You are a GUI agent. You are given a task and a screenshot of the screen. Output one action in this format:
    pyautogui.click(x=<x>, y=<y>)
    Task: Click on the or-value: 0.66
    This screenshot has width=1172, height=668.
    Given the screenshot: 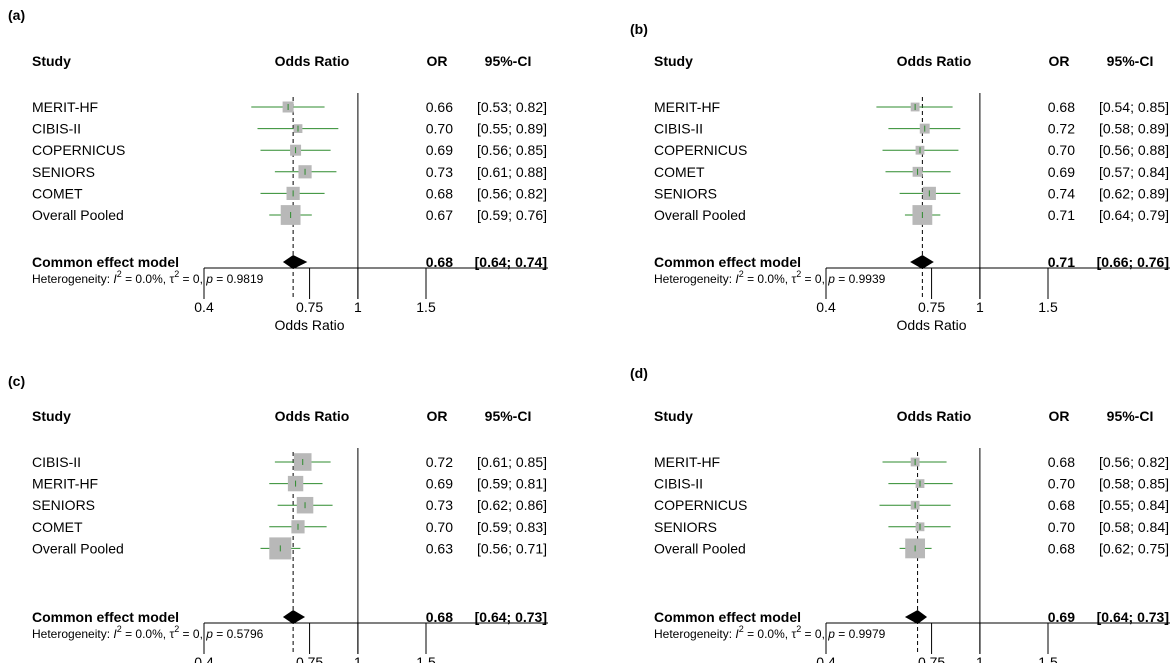 What is the action you would take?
    pyautogui.click(x=439, y=107)
    